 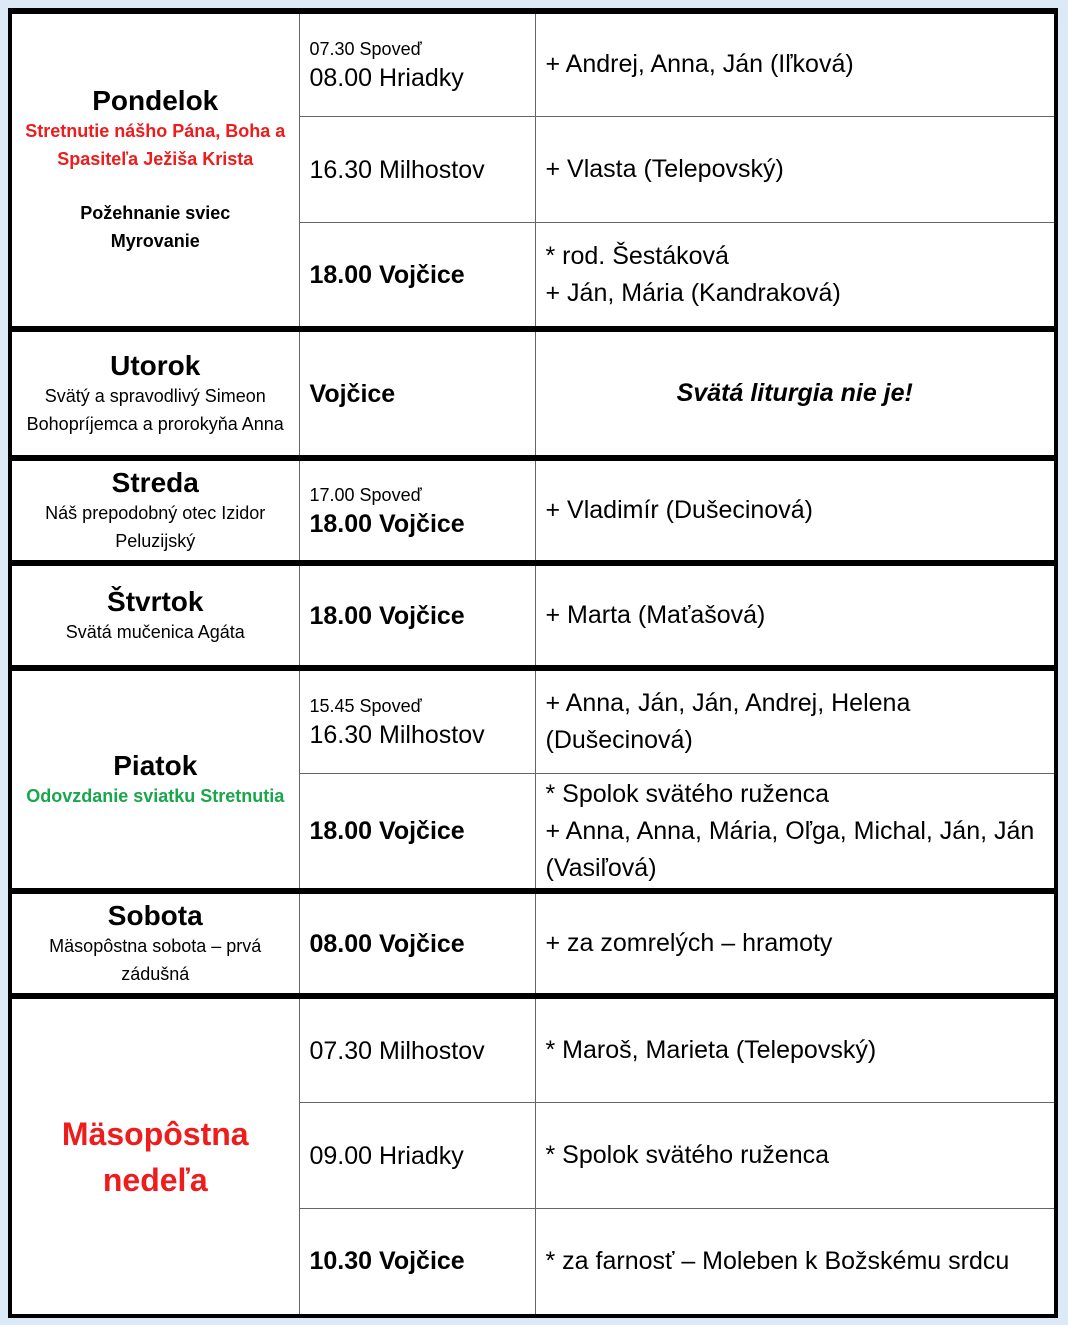 I want to click on intention: * za farnosť – Moleben k Božskému srdcu, so click(x=777, y=1260).